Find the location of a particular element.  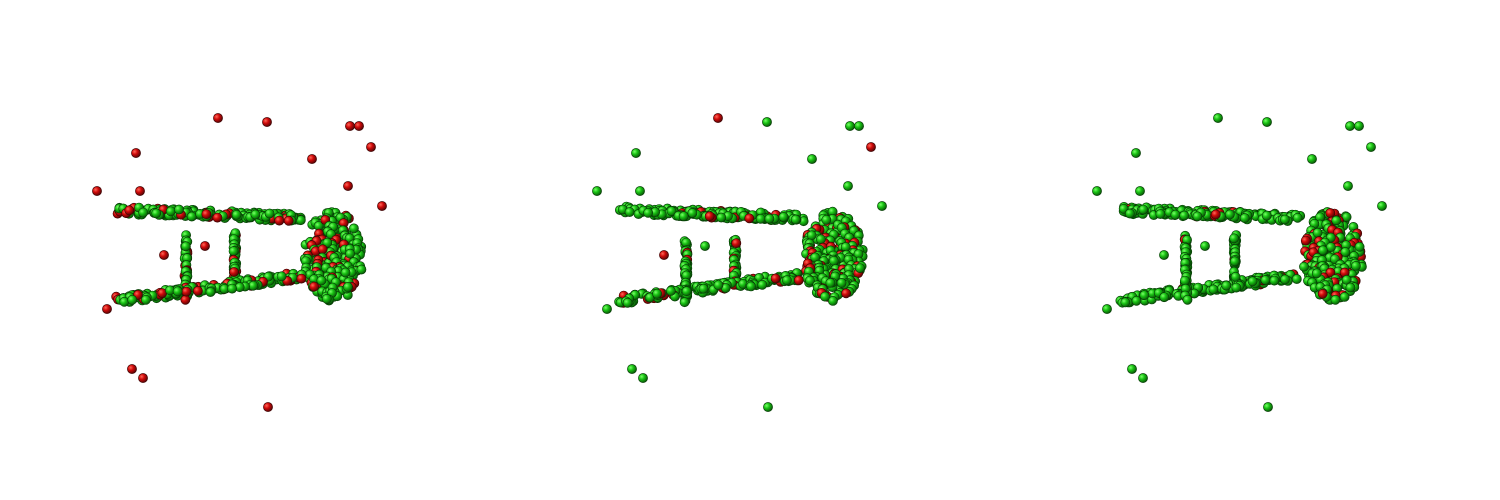

panel-right is located at coordinates (1239, 262).